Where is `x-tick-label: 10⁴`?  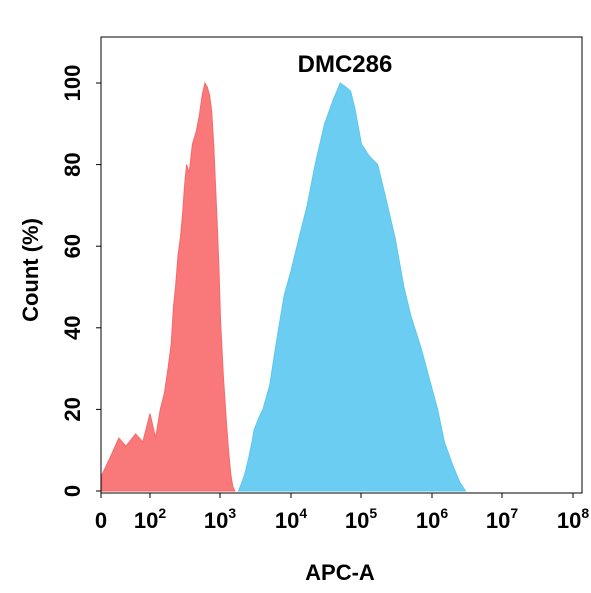
x-tick-label: 10⁴ is located at coordinates (291, 519).